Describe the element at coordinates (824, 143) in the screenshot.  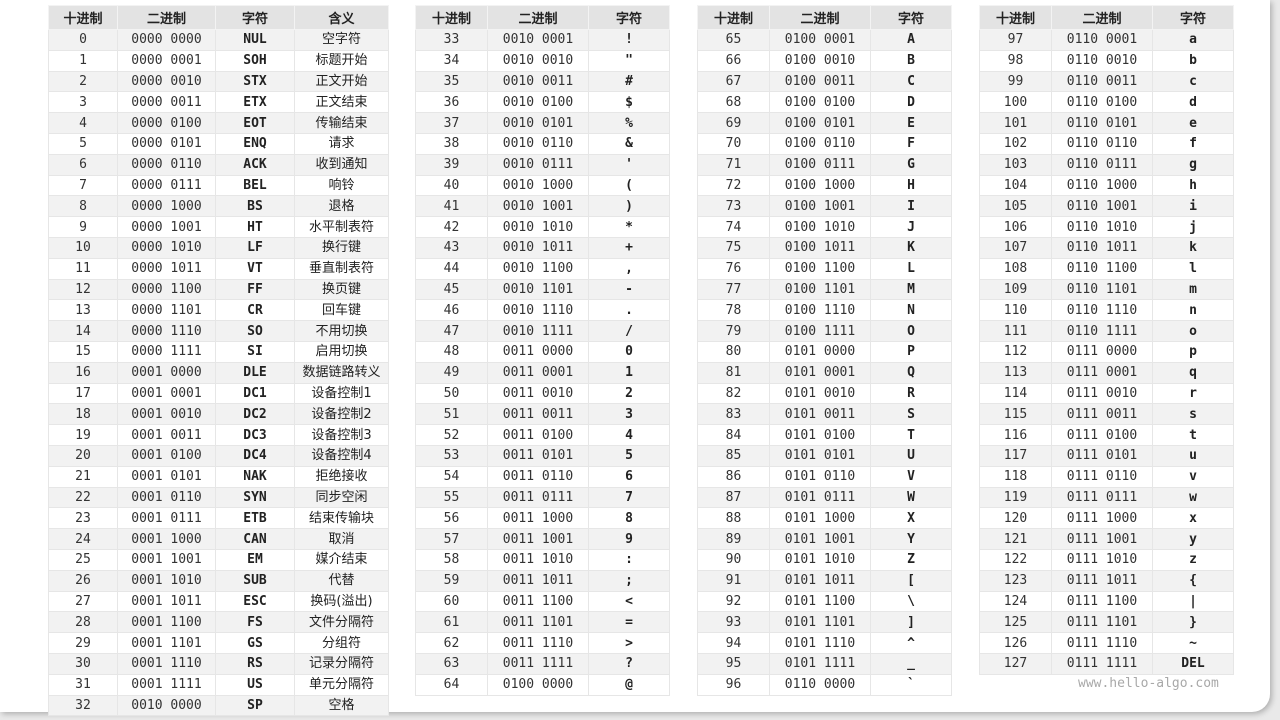
I see `table-row: 70 0100 0110 F` at that location.